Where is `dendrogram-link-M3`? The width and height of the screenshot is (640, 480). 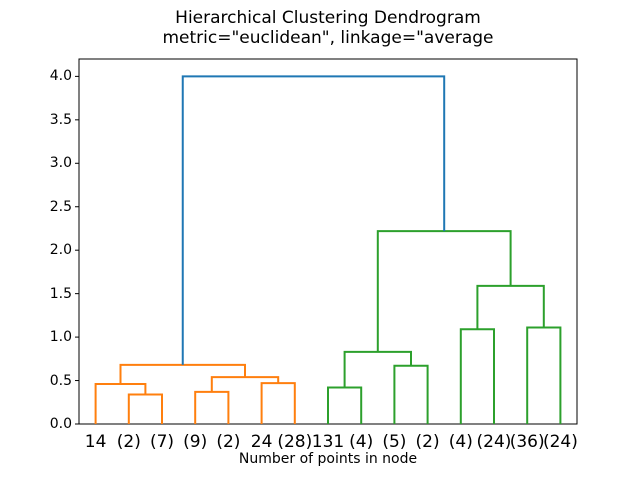
dendrogram-link-M3 is located at coordinates (278, 403).